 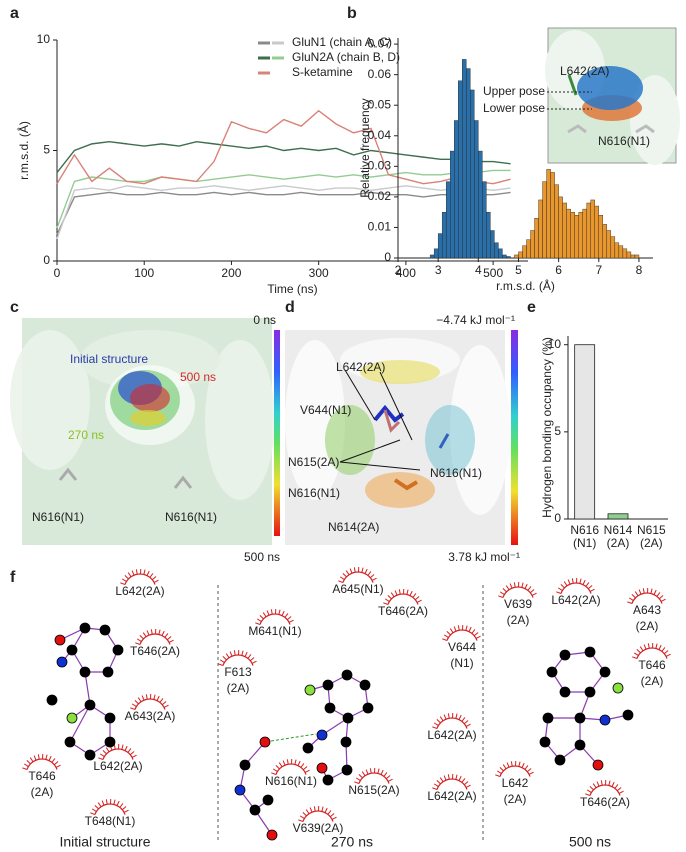 What do you see at coordinates (380, 227) in the screenshot?
I see `y-tick-label: 0.01` at bounding box center [380, 227].